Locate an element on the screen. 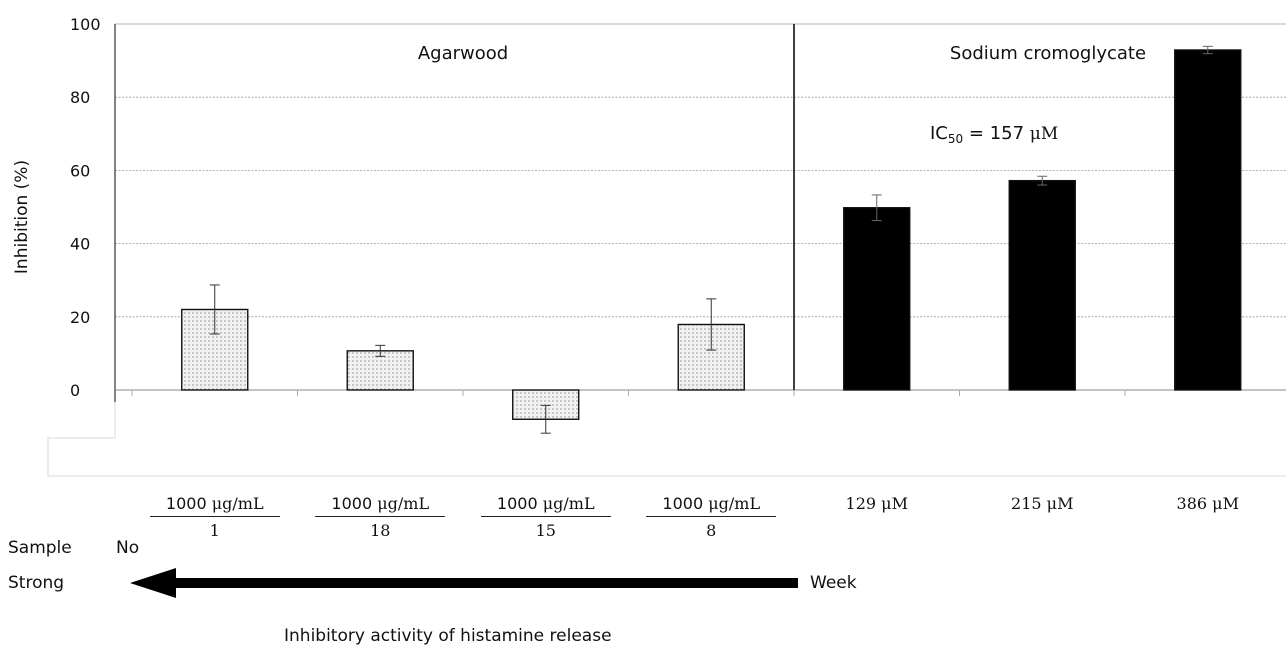 The image size is (1286, 648). concentration-label: 129 μM is located at coordinates (876, 503).